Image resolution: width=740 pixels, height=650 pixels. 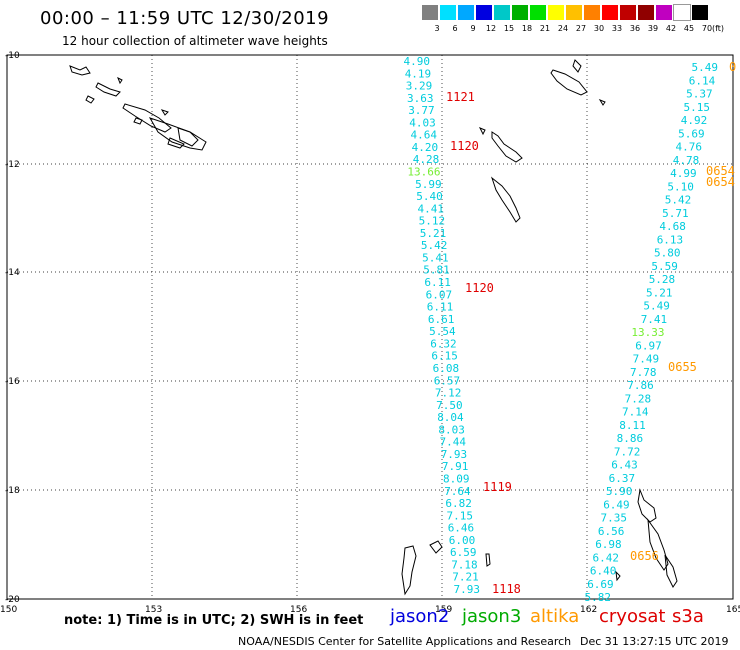 I want to click on swh-value: 6.82, so click(x=458, y=503).